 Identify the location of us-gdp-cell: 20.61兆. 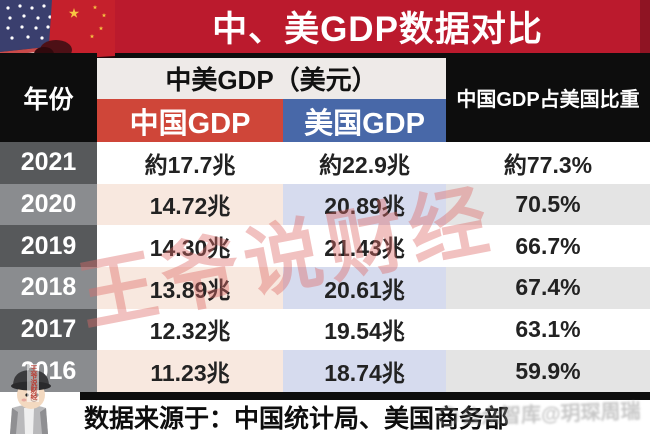
(364, 287).